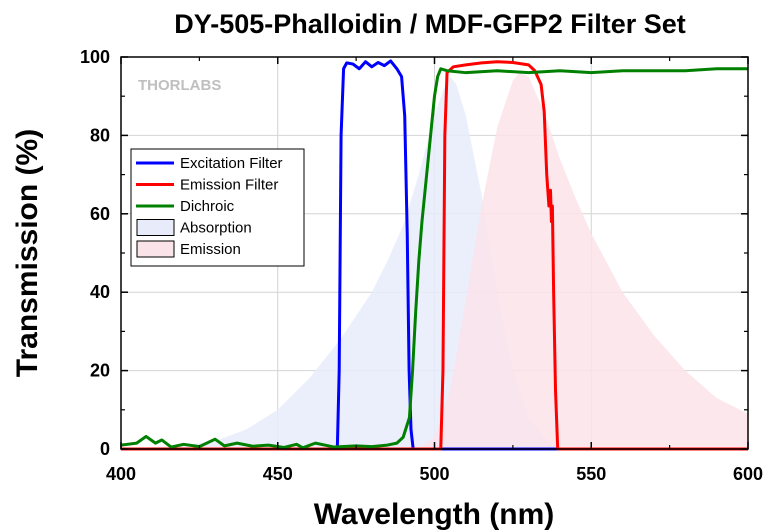  What do you see at coordinates (748, 474) in the screenshot?
I see `x-tick-label: 600` at bounding box center [748, 474].